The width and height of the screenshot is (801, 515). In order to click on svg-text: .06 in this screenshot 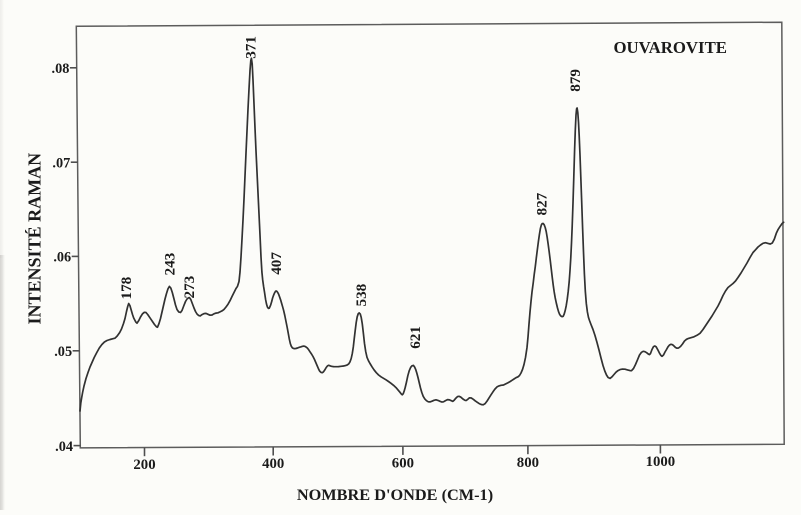, I will do `click(62, 258)`.